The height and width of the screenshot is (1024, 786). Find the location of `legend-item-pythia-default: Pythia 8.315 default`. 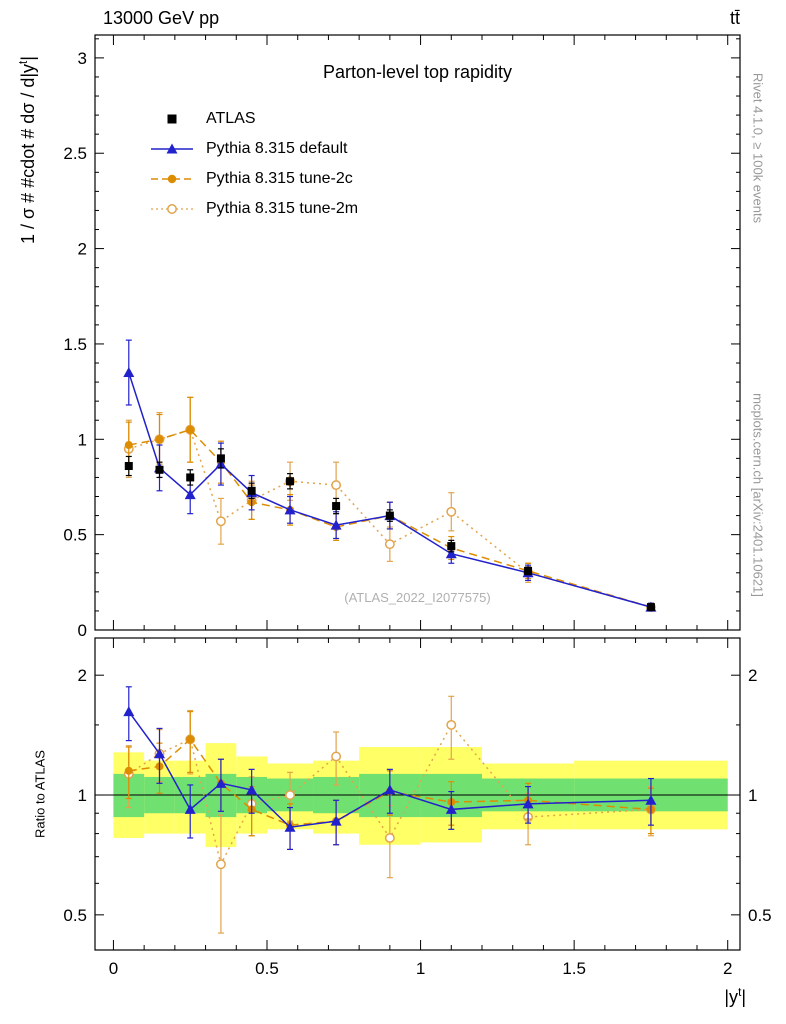

legend-item-pythia-default: Pythia 8.315 default is located at coordinates (253, 149).